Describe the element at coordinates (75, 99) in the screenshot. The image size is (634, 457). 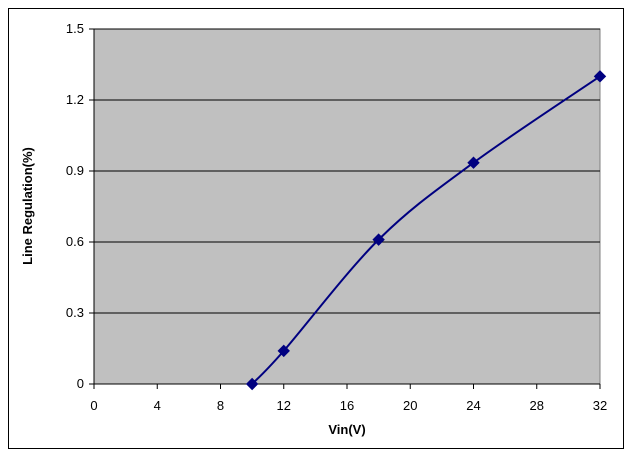
I see `y-tick-label: 1.2` at that location.